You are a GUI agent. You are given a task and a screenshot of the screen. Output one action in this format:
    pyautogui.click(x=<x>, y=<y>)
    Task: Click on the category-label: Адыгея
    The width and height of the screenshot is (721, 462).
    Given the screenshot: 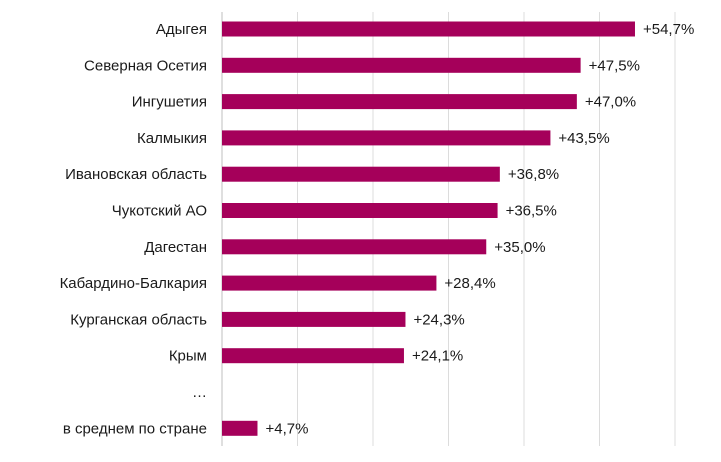 What is the action you would take?
    pyautogui.click(x=181, y=29)
    